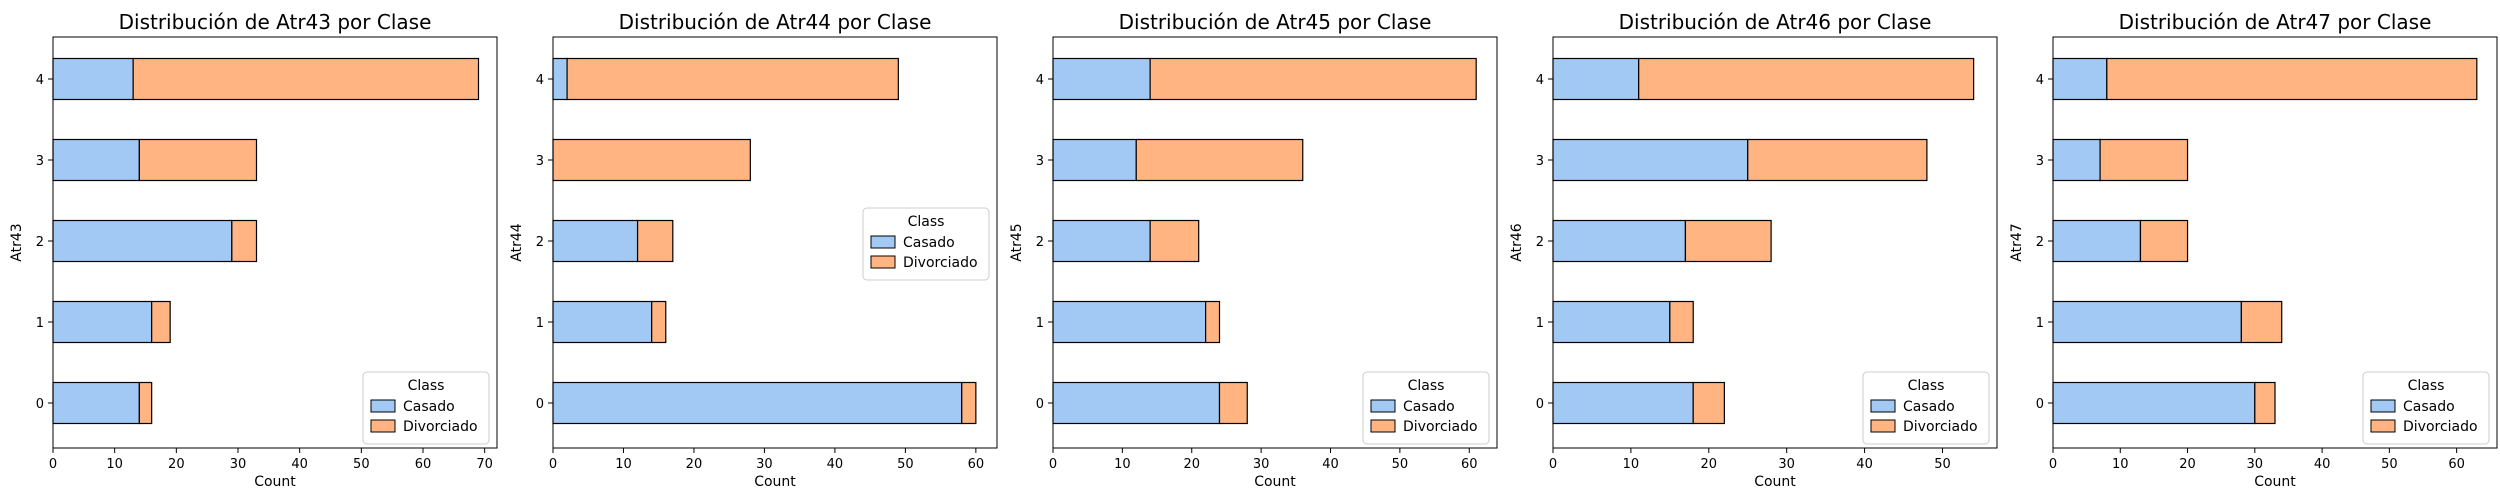  Describe the element at coordinates (275, 22) in the screenshot. I see `chart-title: Distribución de Atr43 por Clase` at that location.